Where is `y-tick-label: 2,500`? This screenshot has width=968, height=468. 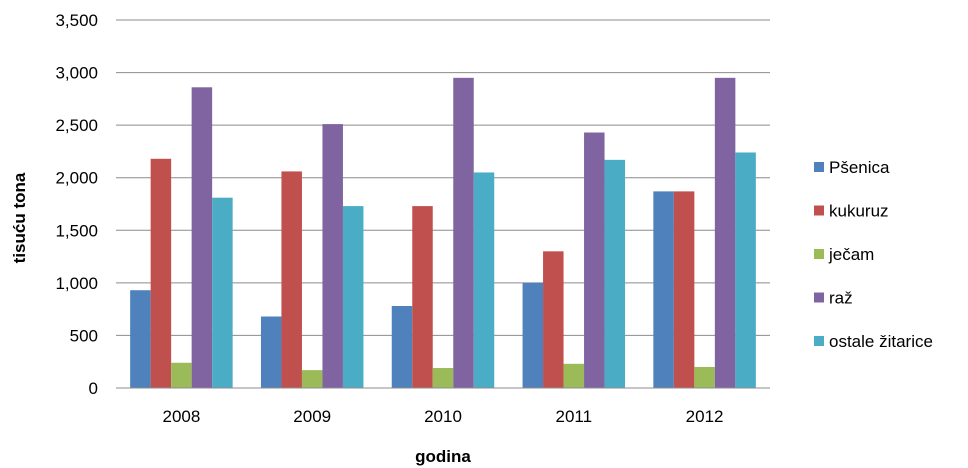 y-tick-label: 2,500 is located at coordinates (76, 125).